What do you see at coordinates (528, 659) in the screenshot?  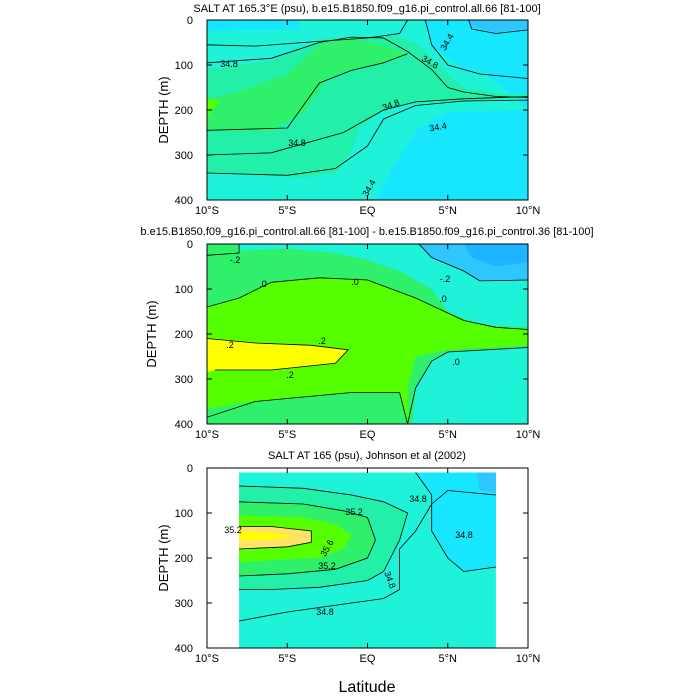 I see `panel-3-xtick-label-4: 10°N` at bounding box center [528, 659].